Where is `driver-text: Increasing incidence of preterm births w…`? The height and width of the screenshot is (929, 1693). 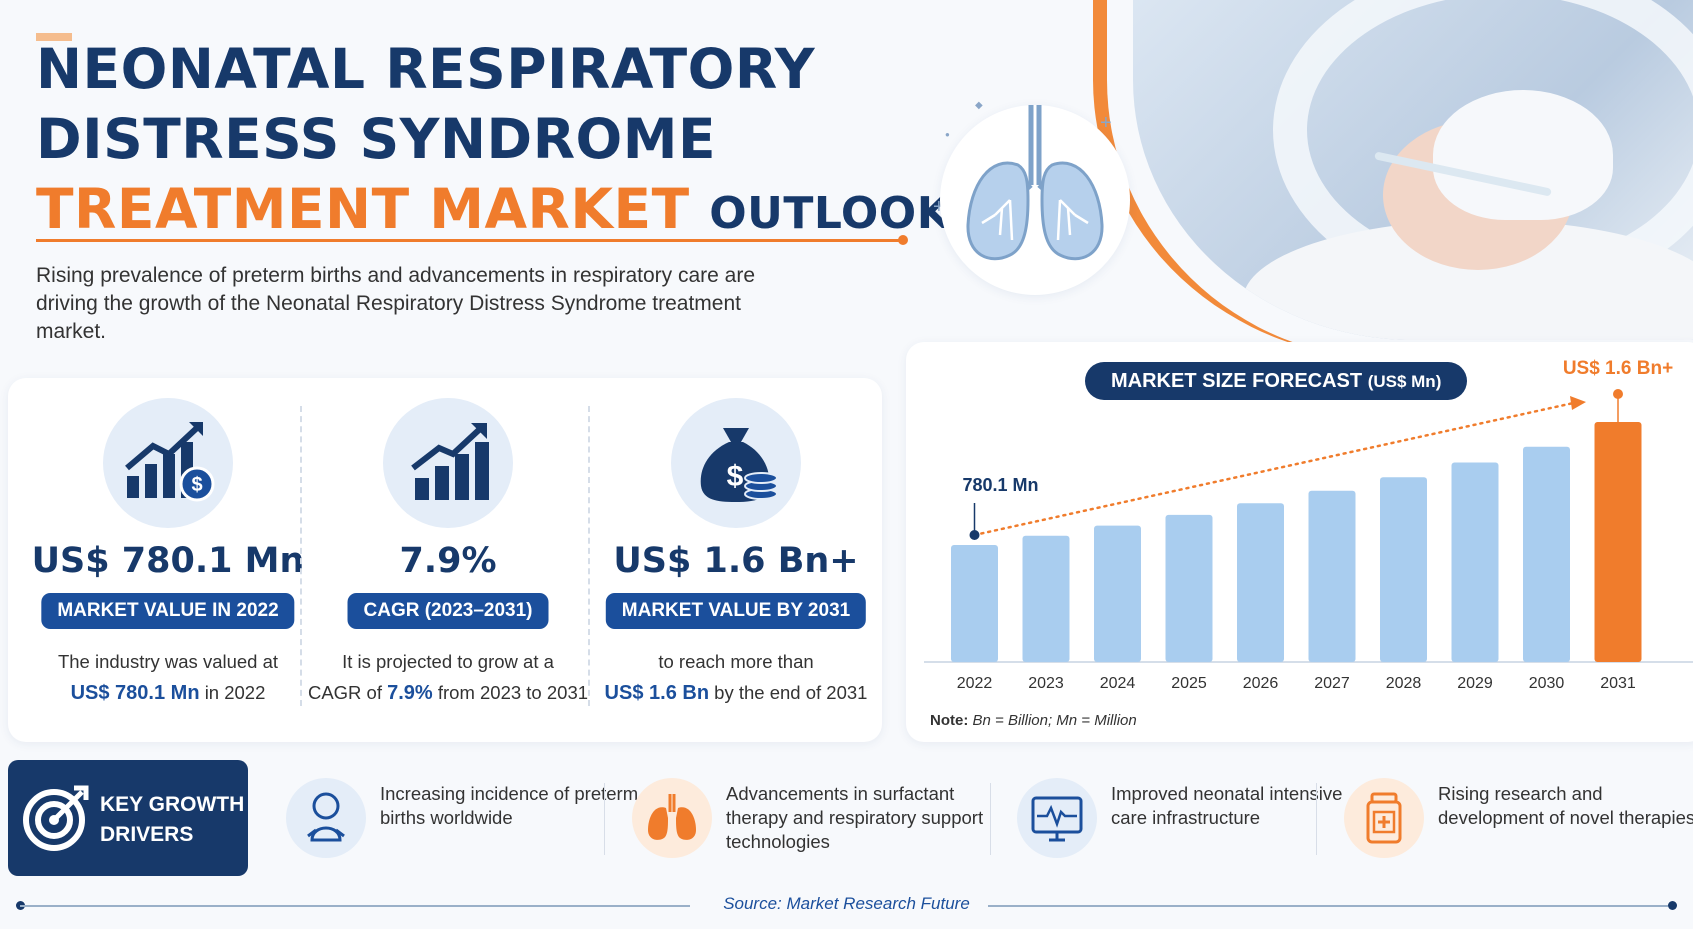 driver-text: Increasing incidence of preterm births w… is located at coordinates (509, 805).